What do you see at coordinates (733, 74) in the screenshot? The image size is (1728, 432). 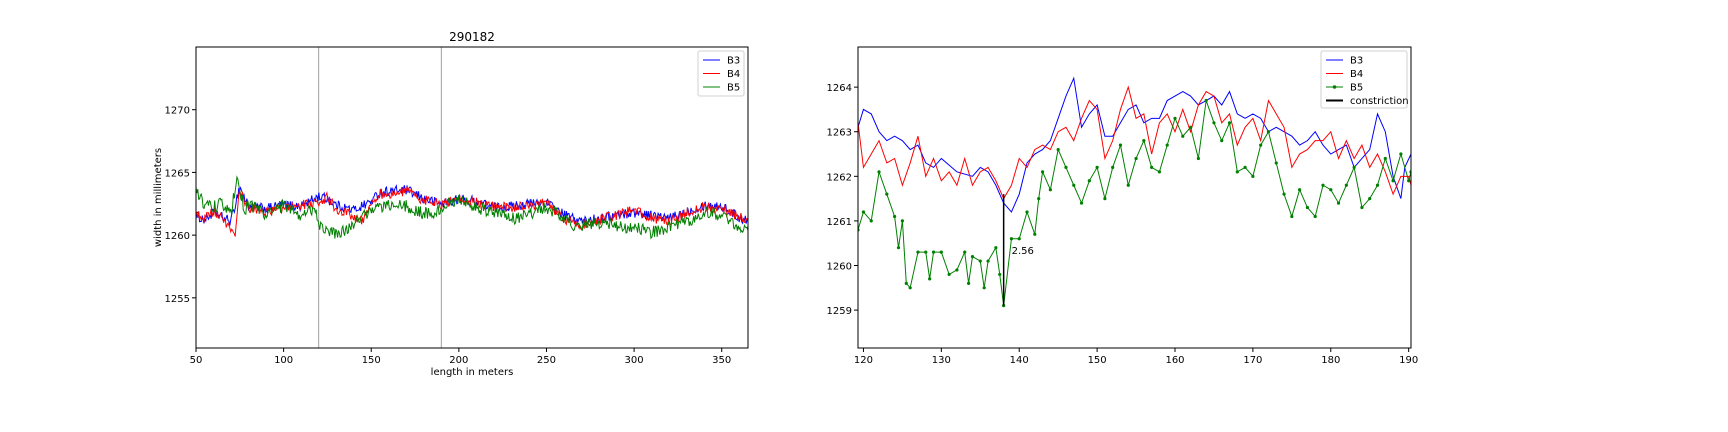 I see `legend-label-b4: B4` at bounding box center [733, 74].